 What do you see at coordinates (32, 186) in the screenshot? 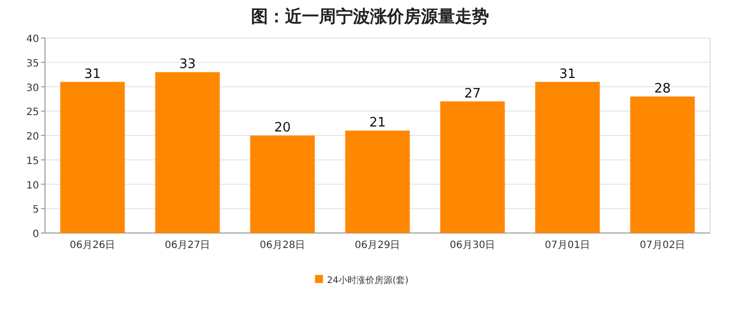
I see `y-tick-label: 10` at bounding box center [32, 186].